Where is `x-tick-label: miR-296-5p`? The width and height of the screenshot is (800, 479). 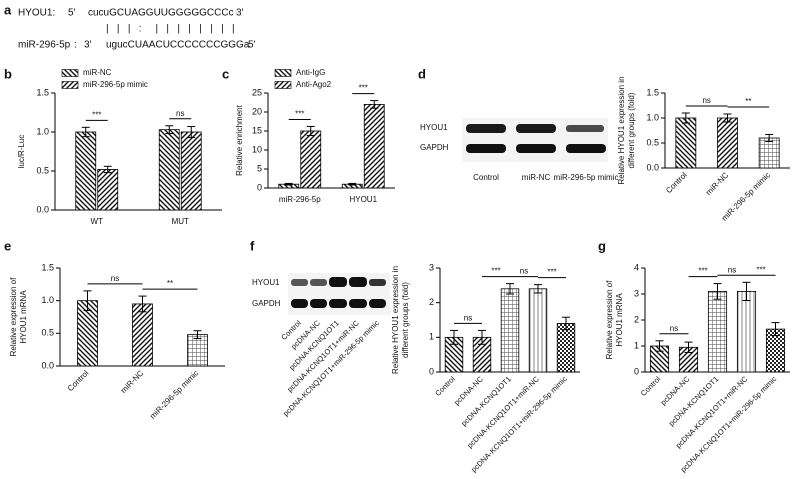
x-tick-label: miR-296-5p is located at coordinates (300, 199).